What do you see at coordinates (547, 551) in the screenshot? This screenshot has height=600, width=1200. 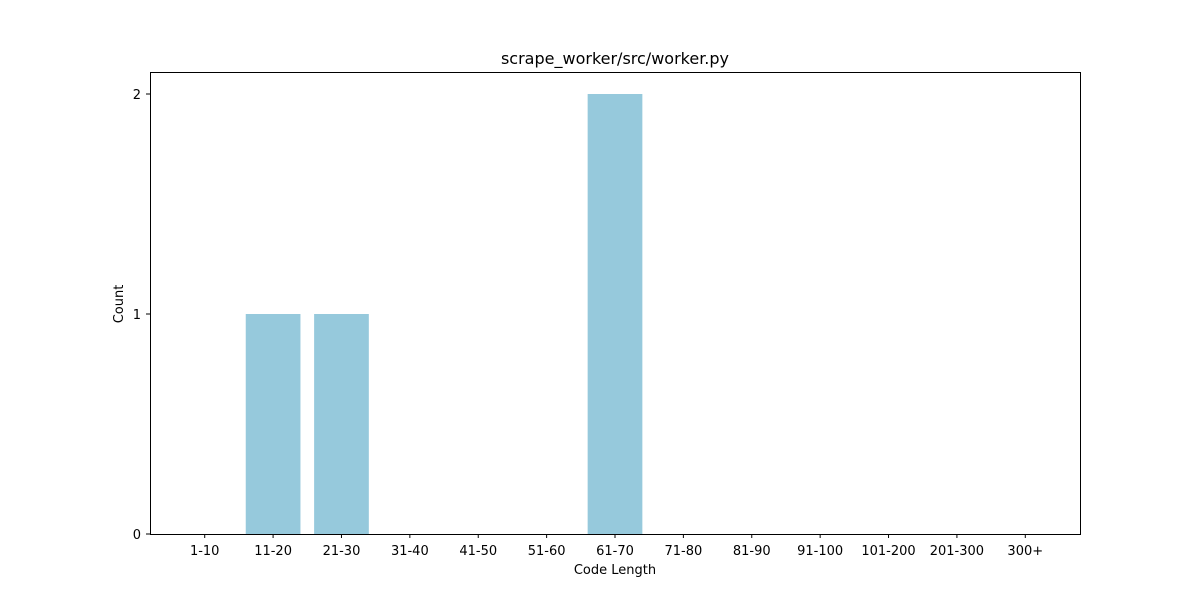 I see `x-tick-label: 51-60` at bounding box center [547, 551].